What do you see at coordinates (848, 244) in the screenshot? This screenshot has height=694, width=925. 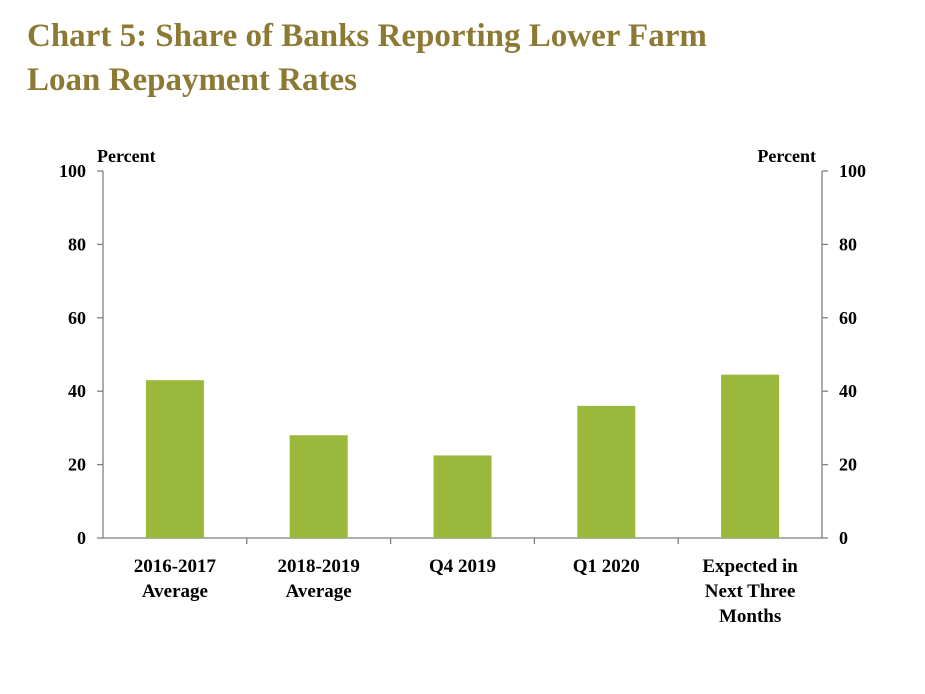 I see `y-tick-label-right: 80` at bounding box center [848, 244].